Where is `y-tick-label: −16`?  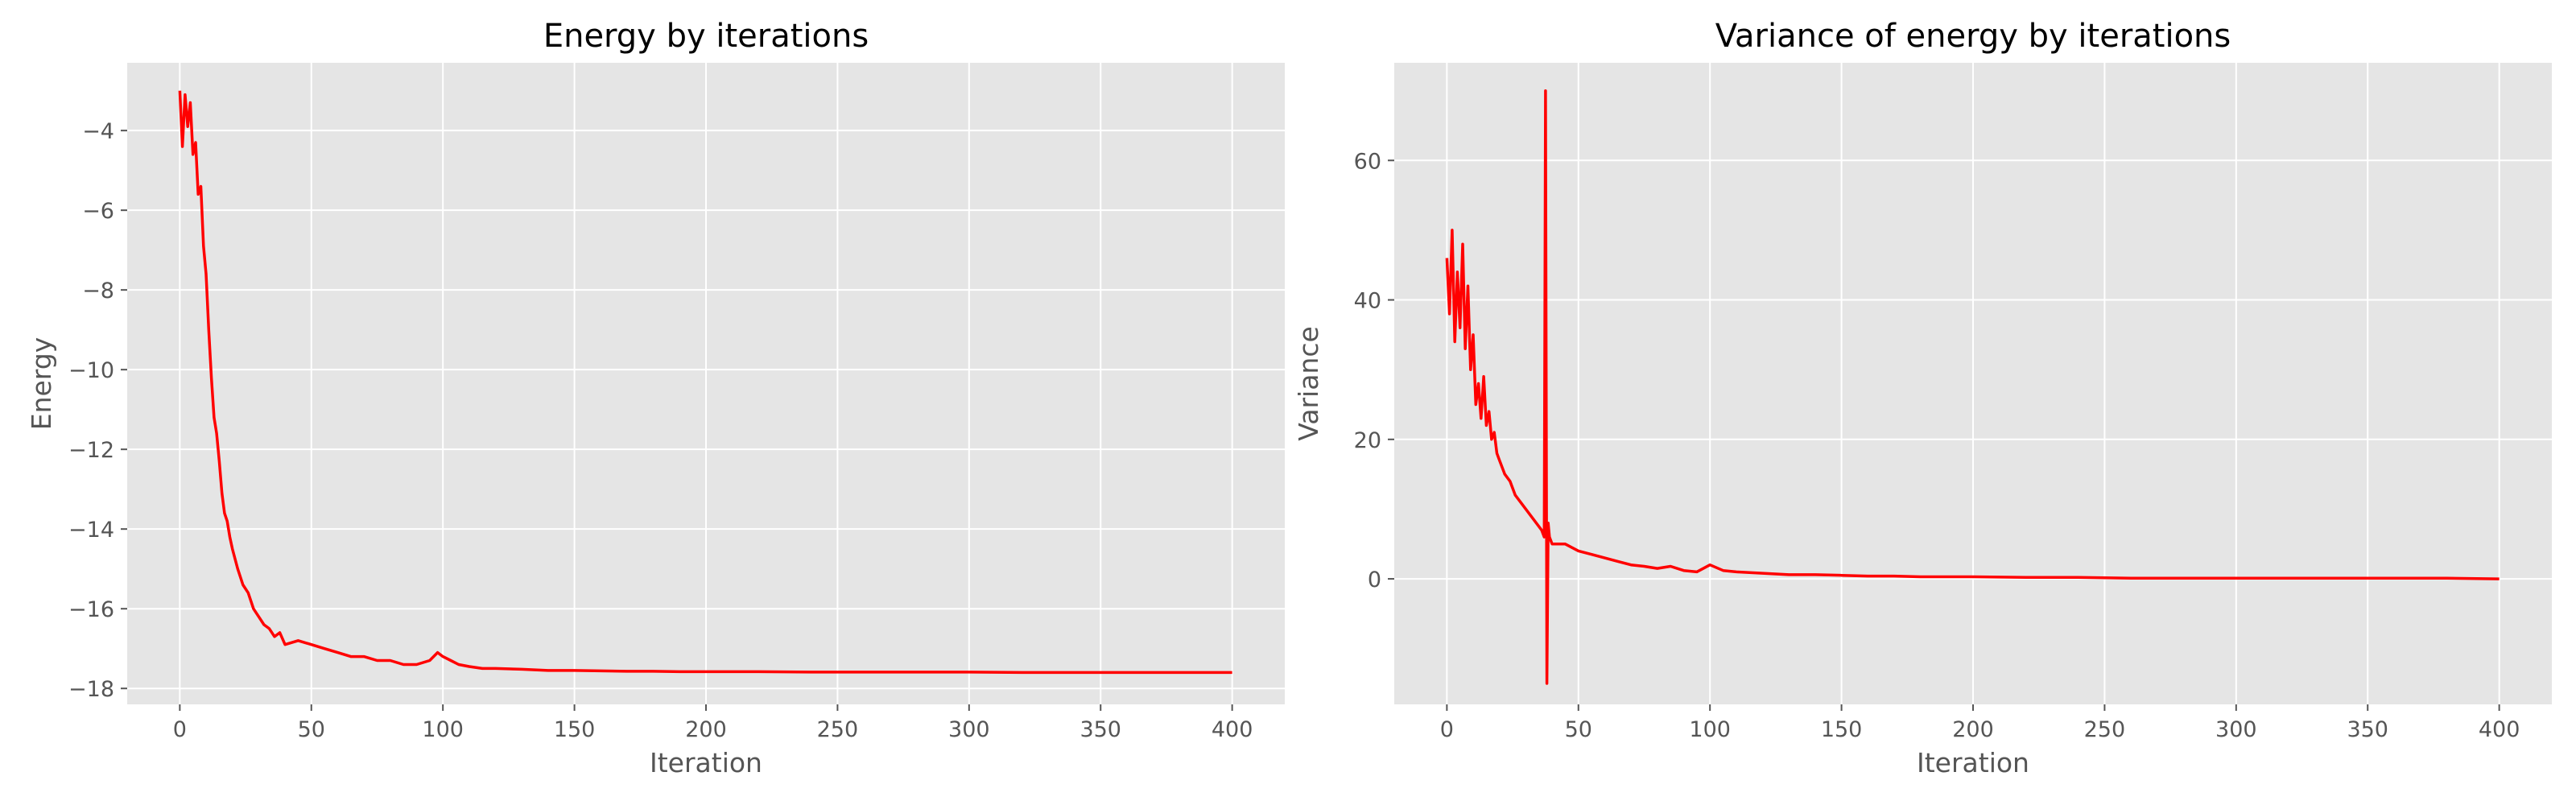
y-tick-label: −16 is located at coordinates (91, 609).